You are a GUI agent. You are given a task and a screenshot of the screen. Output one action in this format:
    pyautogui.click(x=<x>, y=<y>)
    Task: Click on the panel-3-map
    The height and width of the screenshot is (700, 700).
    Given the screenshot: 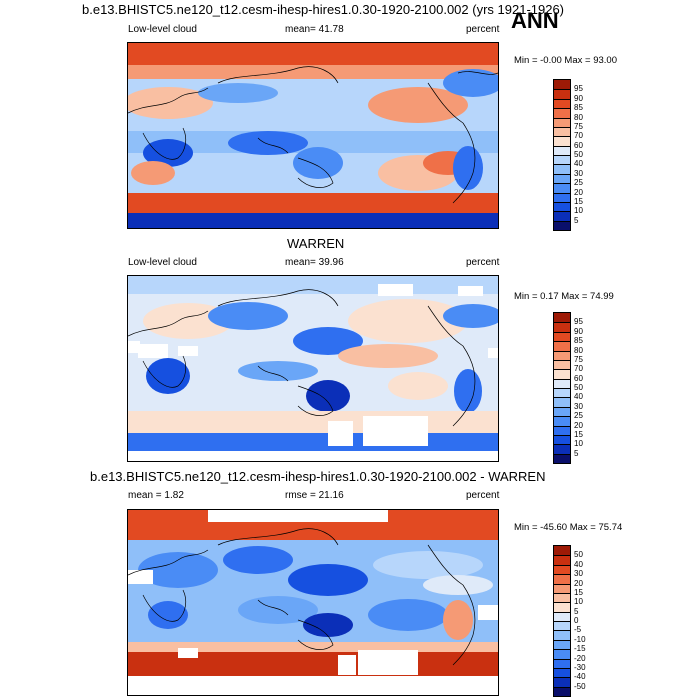 What is the action you would take?
    pyautogui.click(x=313, y=602)
    